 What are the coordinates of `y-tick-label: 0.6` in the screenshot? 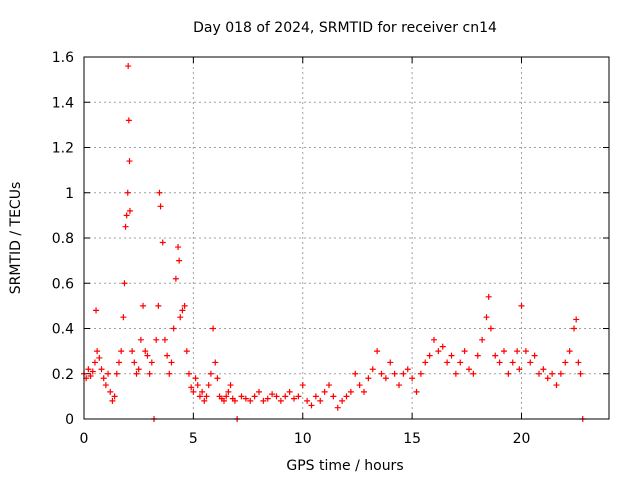 It's located at (63, 284).